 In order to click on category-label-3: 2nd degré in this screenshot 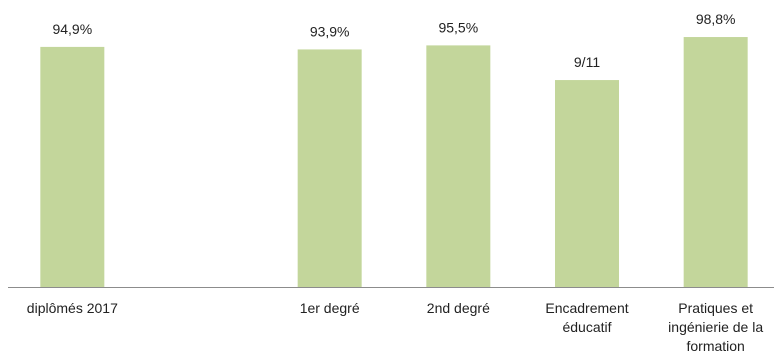, I will do `click(458, 308)`.